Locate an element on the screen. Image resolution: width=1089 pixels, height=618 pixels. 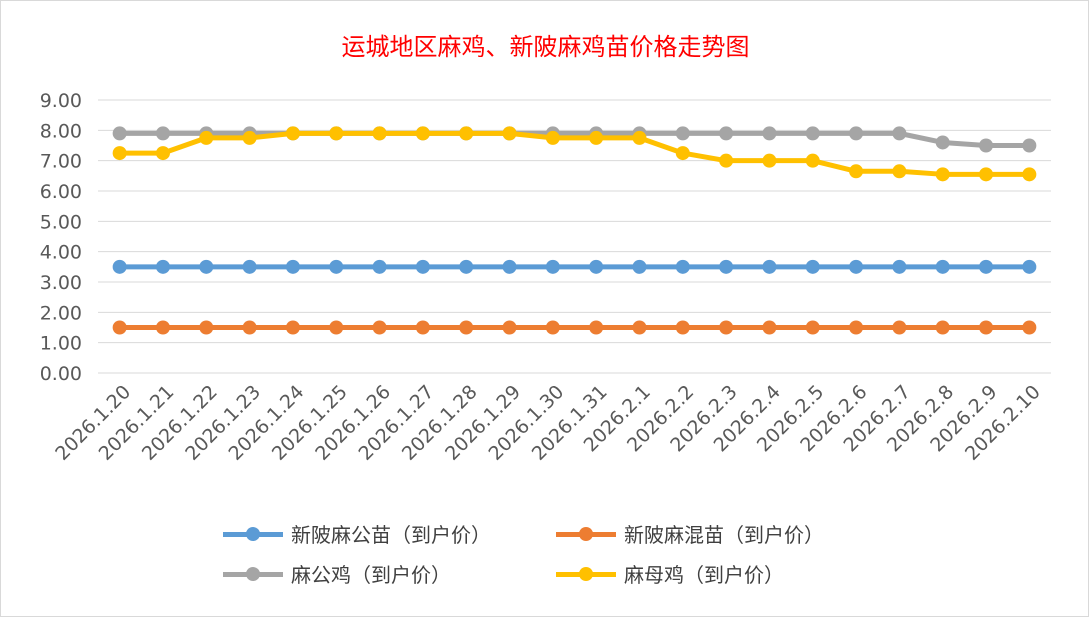
legend-item-1: 新陂麻混苗（到户价） is located at coordinates (690, 533).